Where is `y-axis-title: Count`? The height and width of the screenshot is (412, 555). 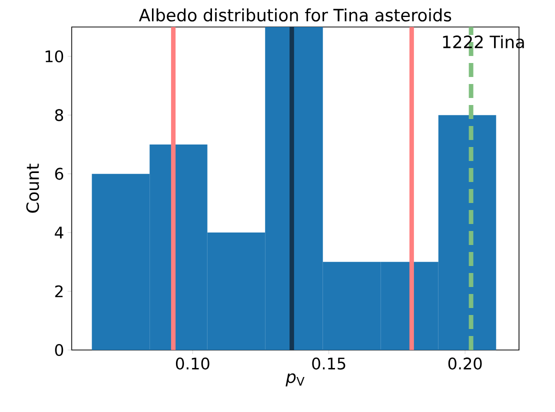 y-axis-title: Count is located at coordinates (33, 188).